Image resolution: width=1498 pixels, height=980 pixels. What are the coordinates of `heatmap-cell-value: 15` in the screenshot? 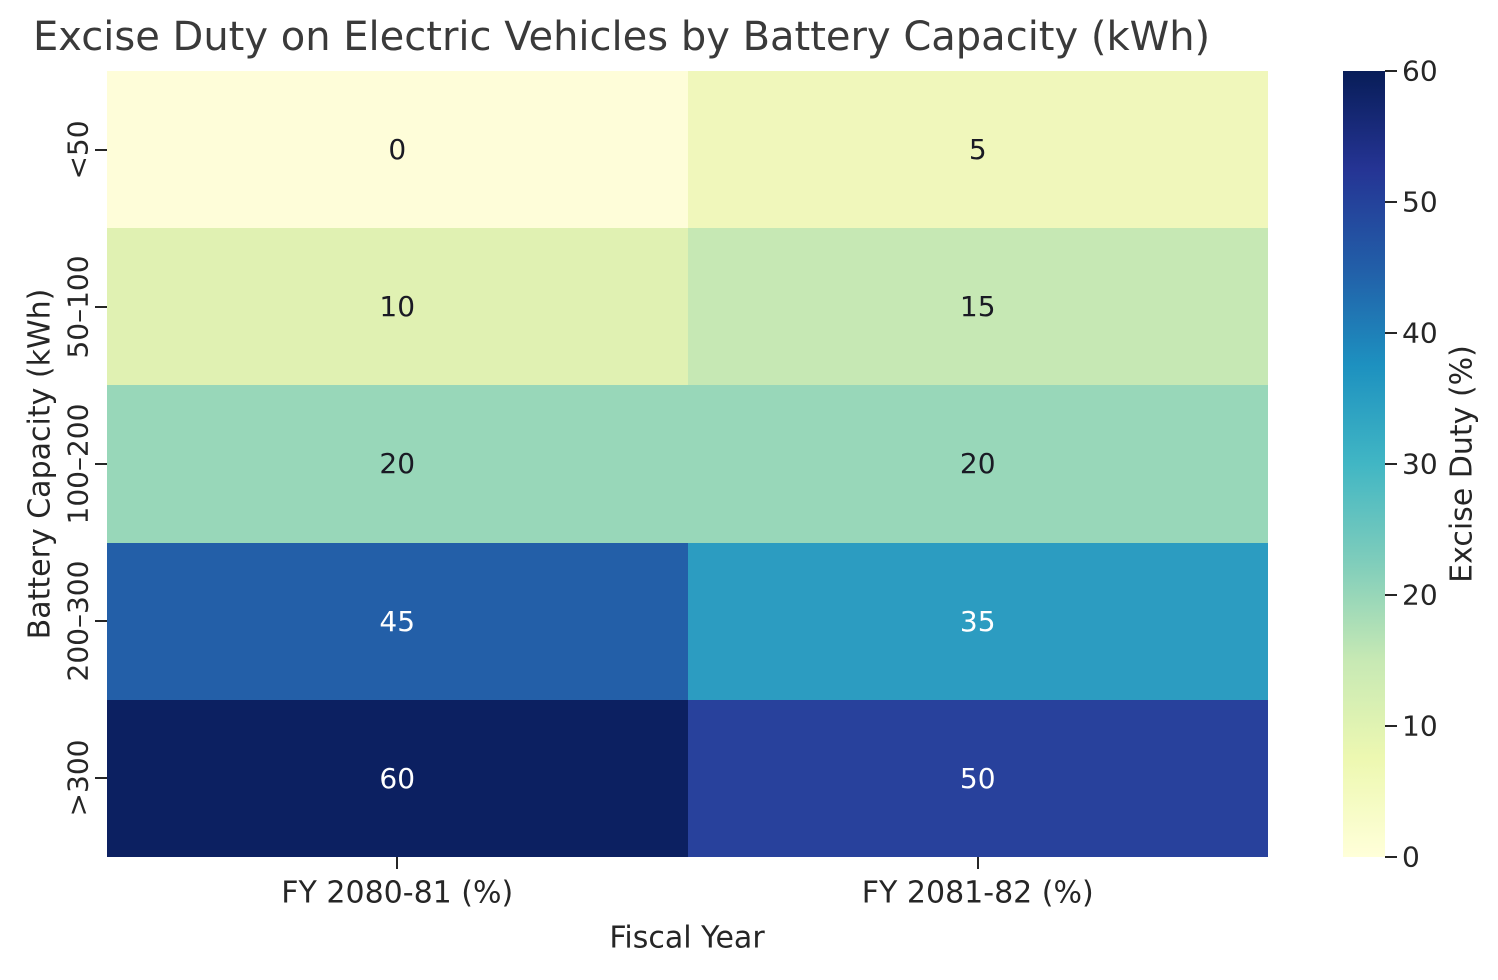 It's located at (977, 307).